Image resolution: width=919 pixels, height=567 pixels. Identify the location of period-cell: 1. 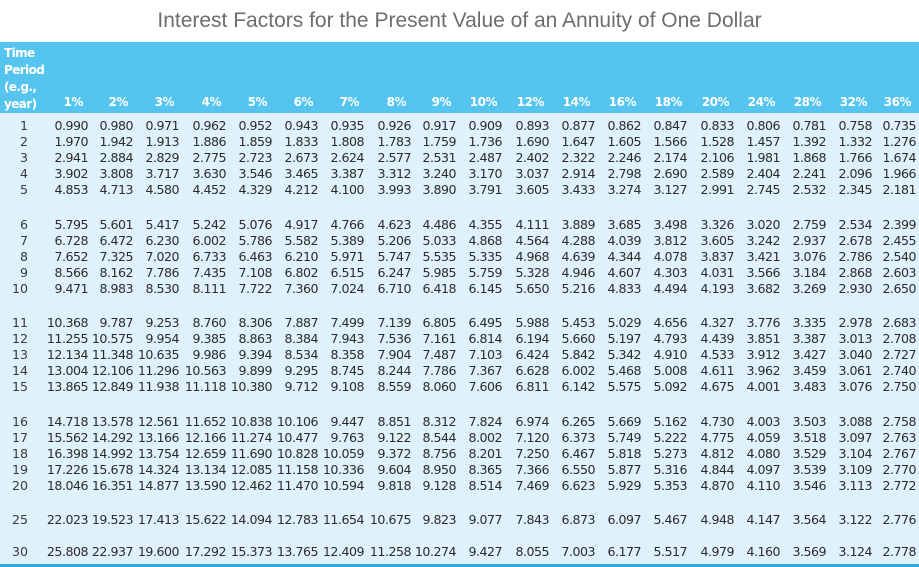
(23, 125).